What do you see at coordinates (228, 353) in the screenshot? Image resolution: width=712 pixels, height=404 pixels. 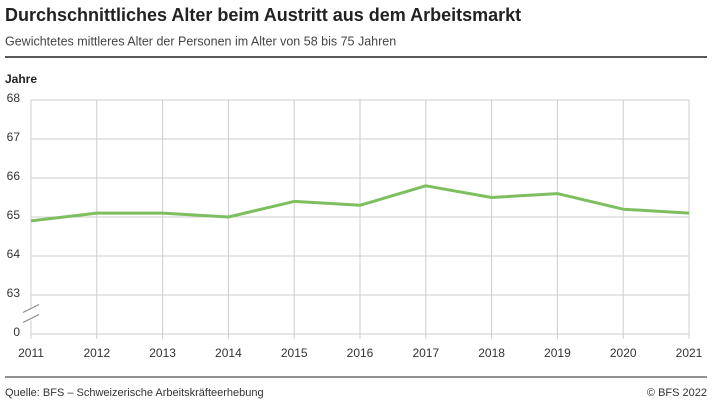 I see `x-tick-label: 2014` at bounding box center [228, 353].